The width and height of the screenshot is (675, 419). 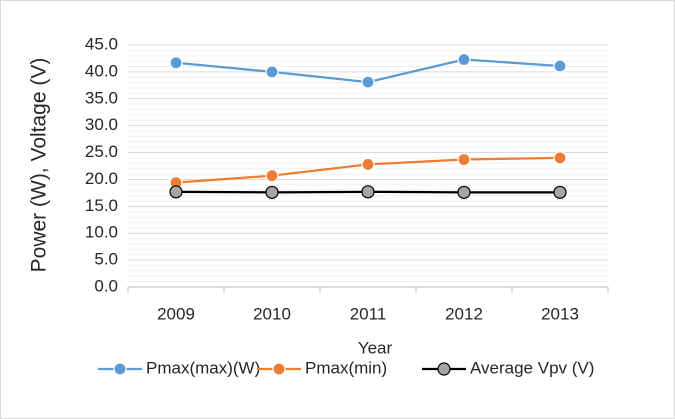 I want to click on legend-label: Average Vpv (V), so click(x=532, y=367).